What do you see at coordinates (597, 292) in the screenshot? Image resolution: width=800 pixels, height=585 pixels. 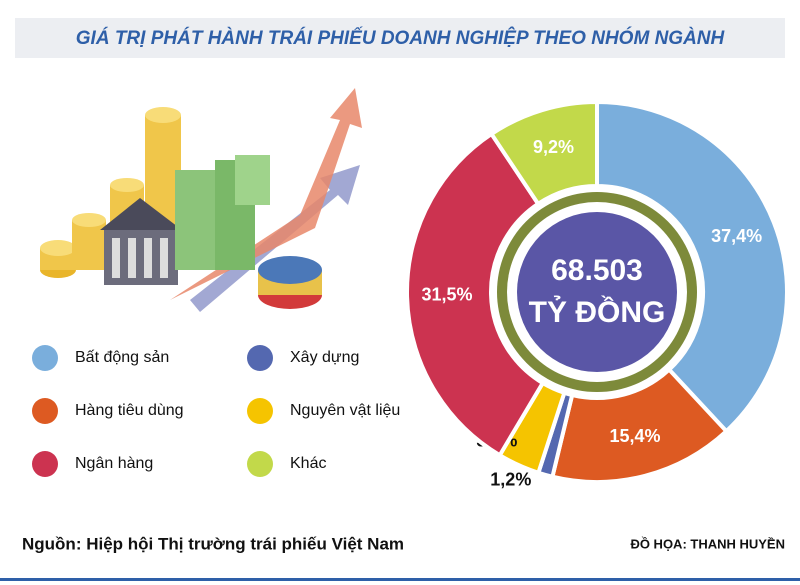 I see `center-disc` at bounding box center [597, 292].